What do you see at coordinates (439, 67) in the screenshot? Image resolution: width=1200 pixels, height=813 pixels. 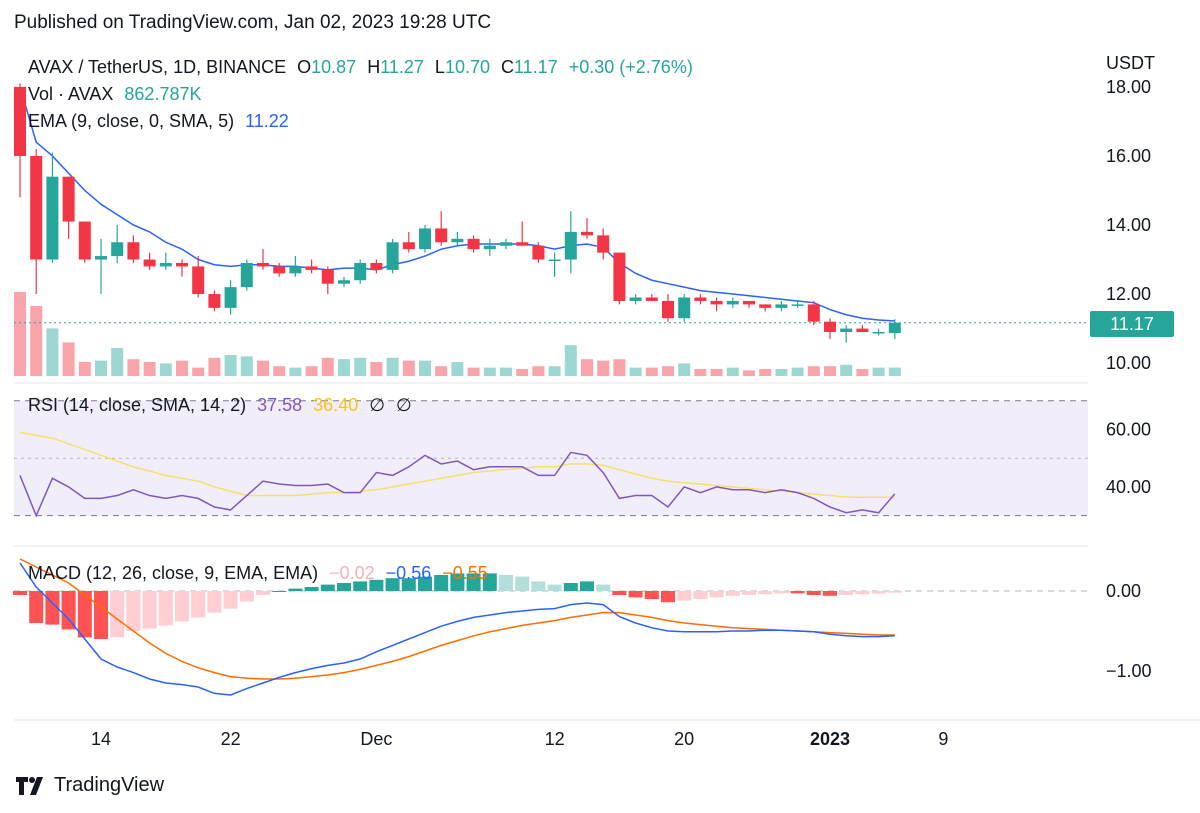 I see `legend-low-label: L` at bounding box center [439, 67].